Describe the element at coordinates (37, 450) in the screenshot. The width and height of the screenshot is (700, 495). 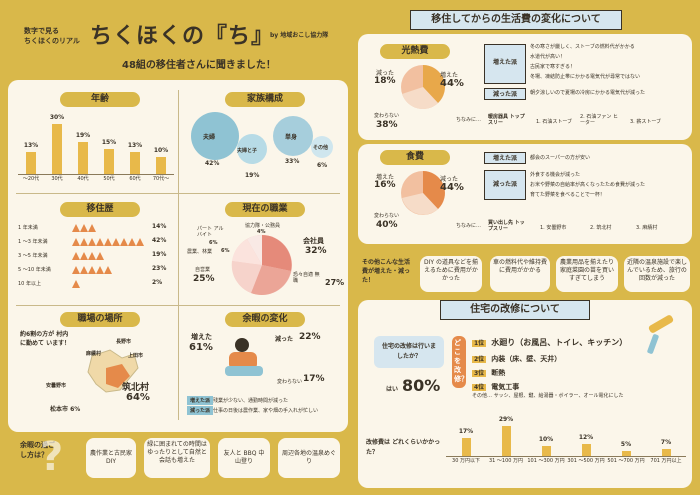
I see `freetime-question: 余暇の過ごし方は？` at that location.